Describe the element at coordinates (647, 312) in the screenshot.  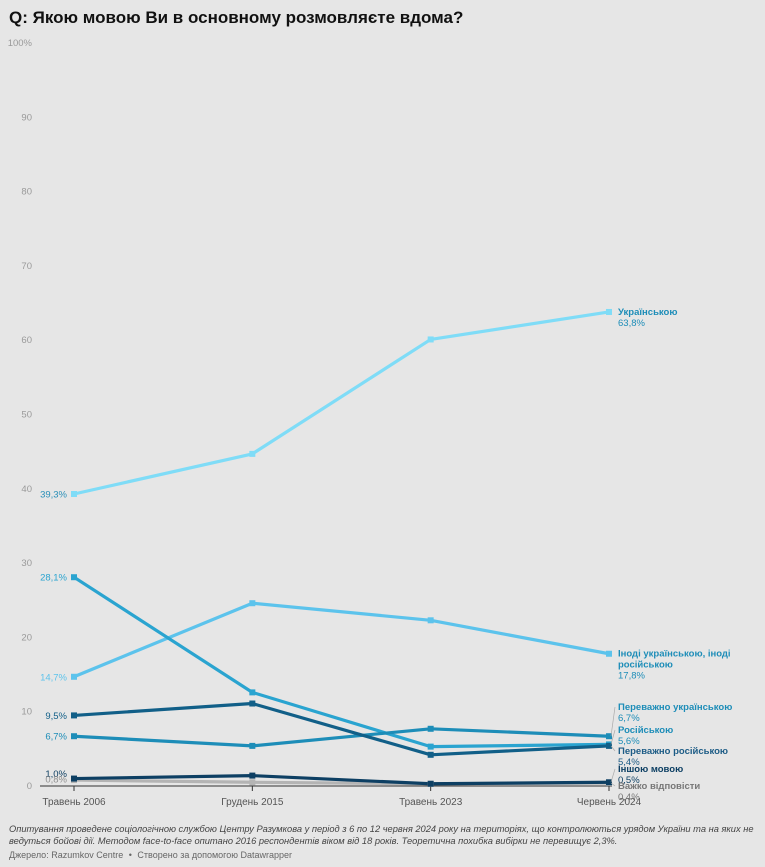
I see `end-series-label-ukrainian: Українською` at that location.